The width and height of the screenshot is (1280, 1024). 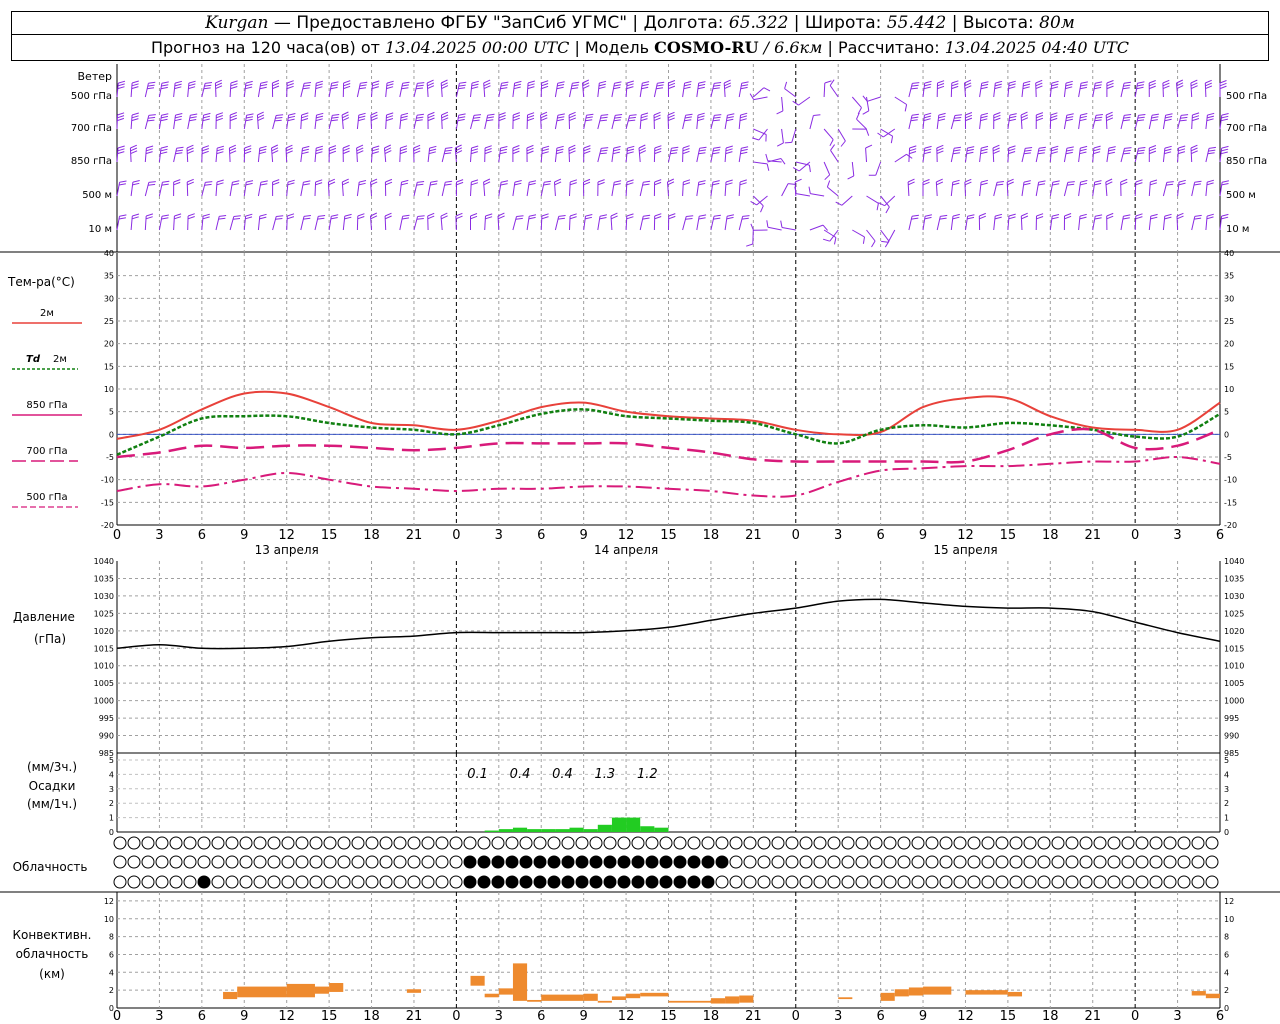 What do you see at coordinates (1231, 718) in the screenshot?
I see `pressure-ytick-right: 995` at bounding box center [1231, 718].